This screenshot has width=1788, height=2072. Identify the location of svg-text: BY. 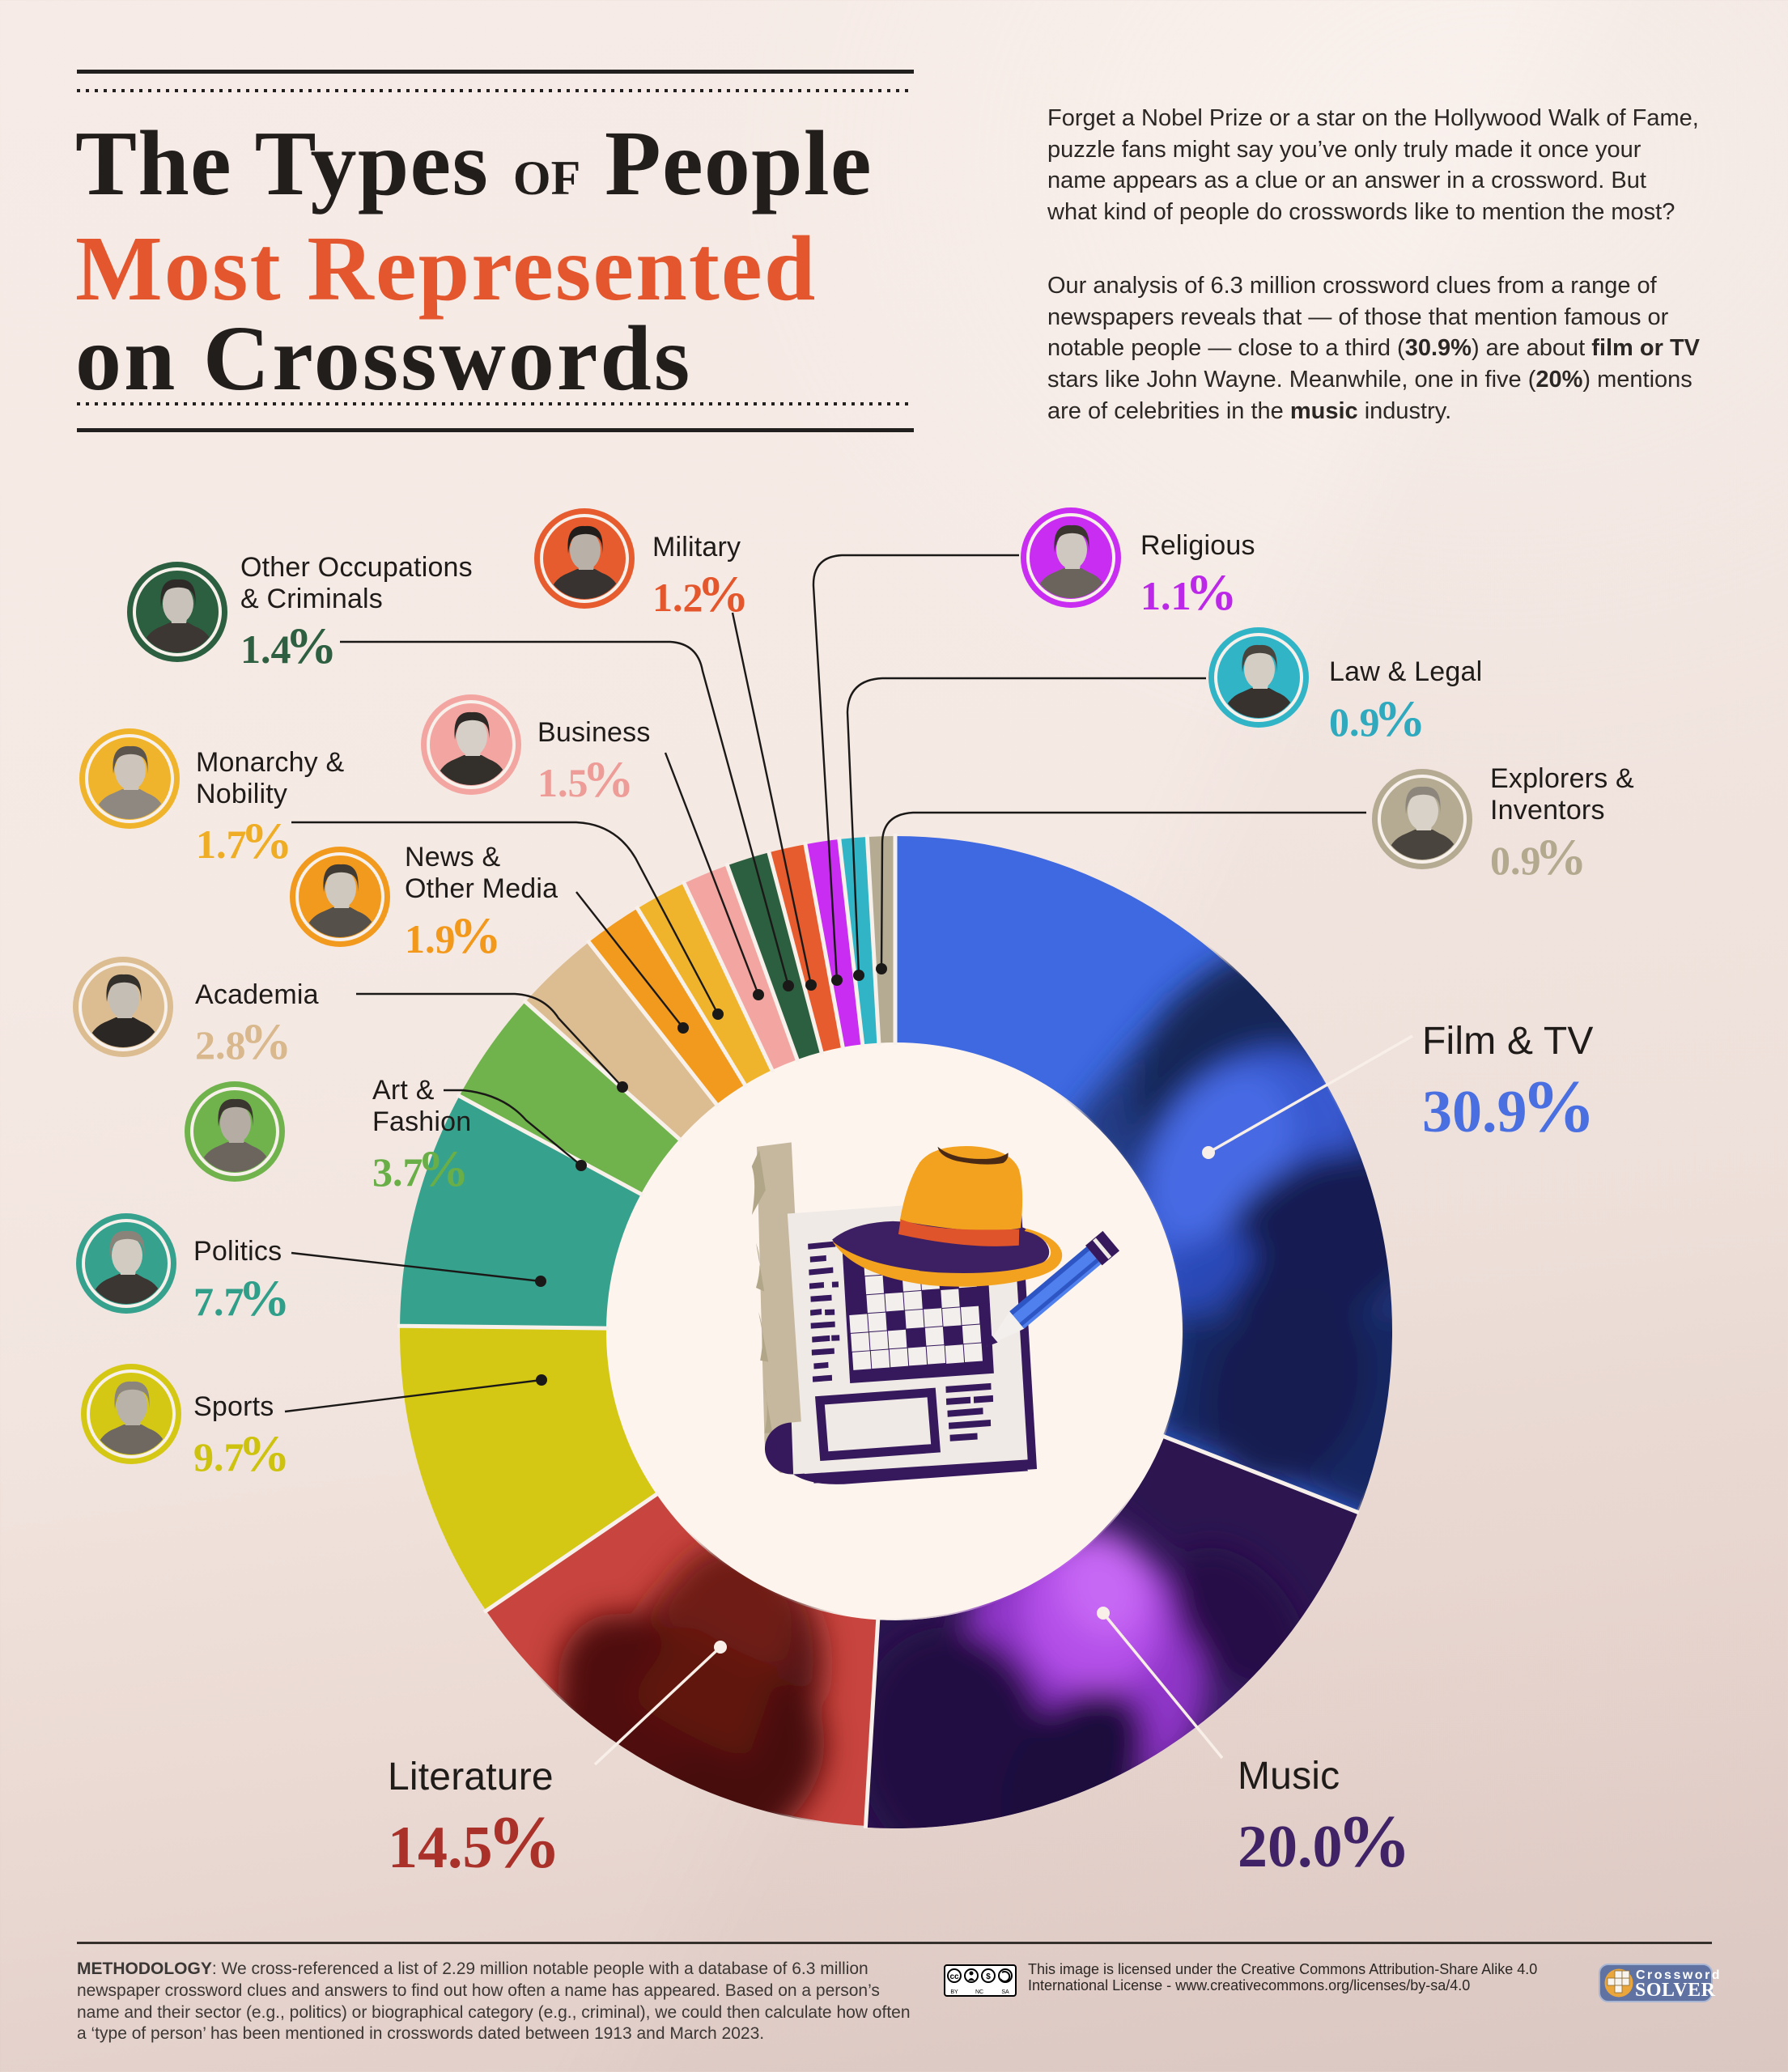
(954, 1992).